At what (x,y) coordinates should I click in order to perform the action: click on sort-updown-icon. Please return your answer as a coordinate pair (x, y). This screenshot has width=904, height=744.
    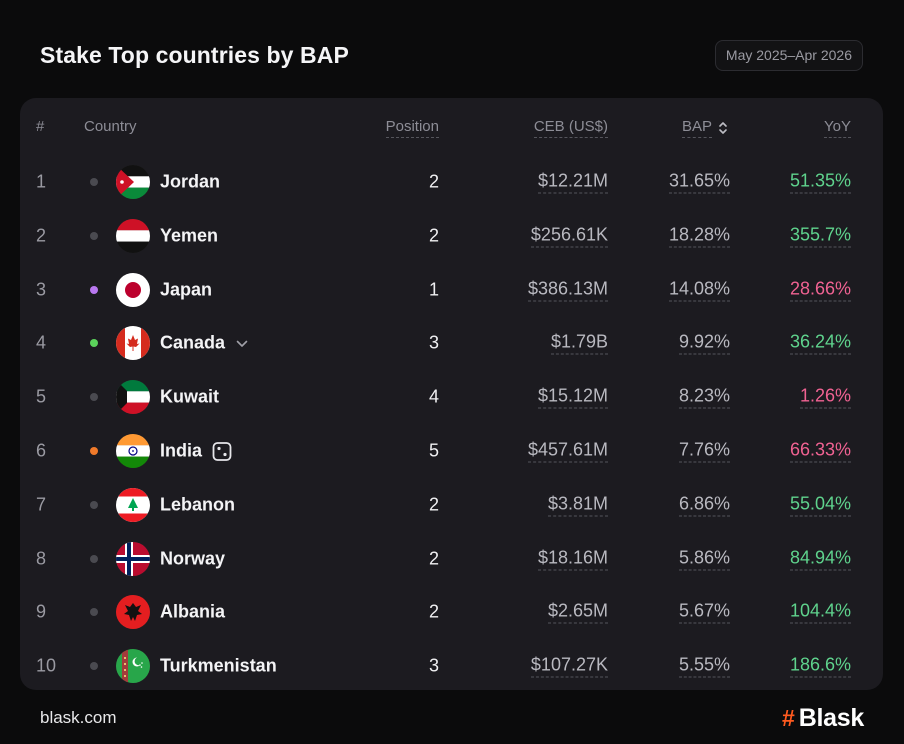
    Looking at the image, I should click on (723, 128).